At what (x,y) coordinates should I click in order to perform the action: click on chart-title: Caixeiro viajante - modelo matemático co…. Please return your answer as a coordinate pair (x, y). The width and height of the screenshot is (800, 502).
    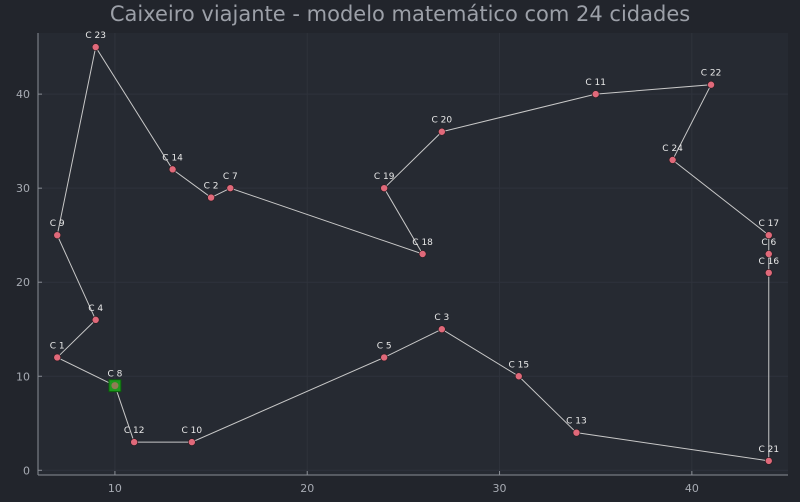
    Looking at the image, I should click on (400, 14).